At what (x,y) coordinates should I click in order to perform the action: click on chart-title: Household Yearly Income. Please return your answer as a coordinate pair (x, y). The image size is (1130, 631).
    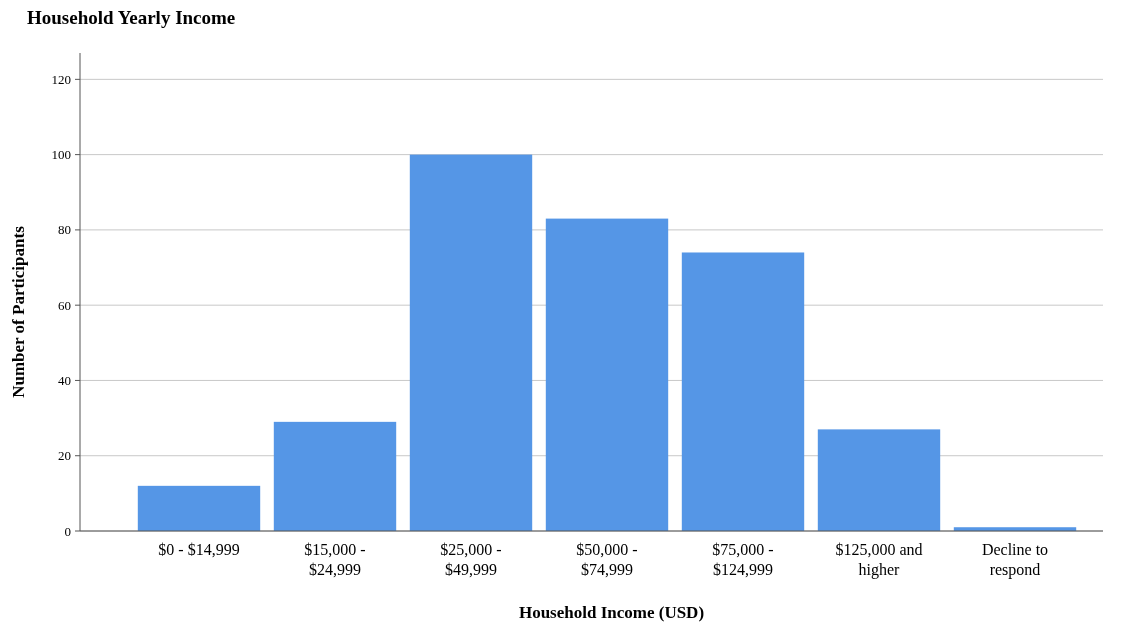
    Looking at the image, I should click on (131, 17).